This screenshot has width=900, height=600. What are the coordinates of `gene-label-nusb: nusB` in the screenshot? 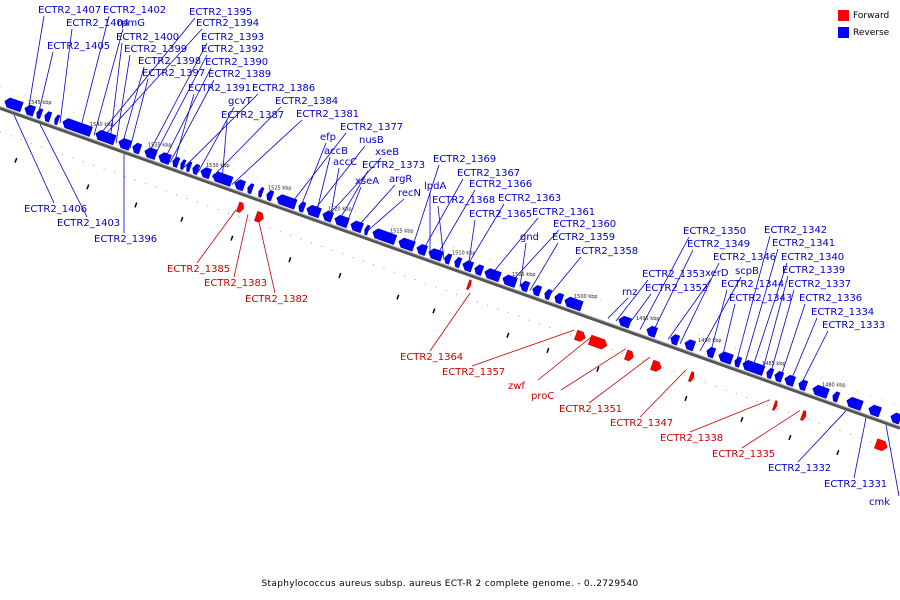 It's located at (371, 140).